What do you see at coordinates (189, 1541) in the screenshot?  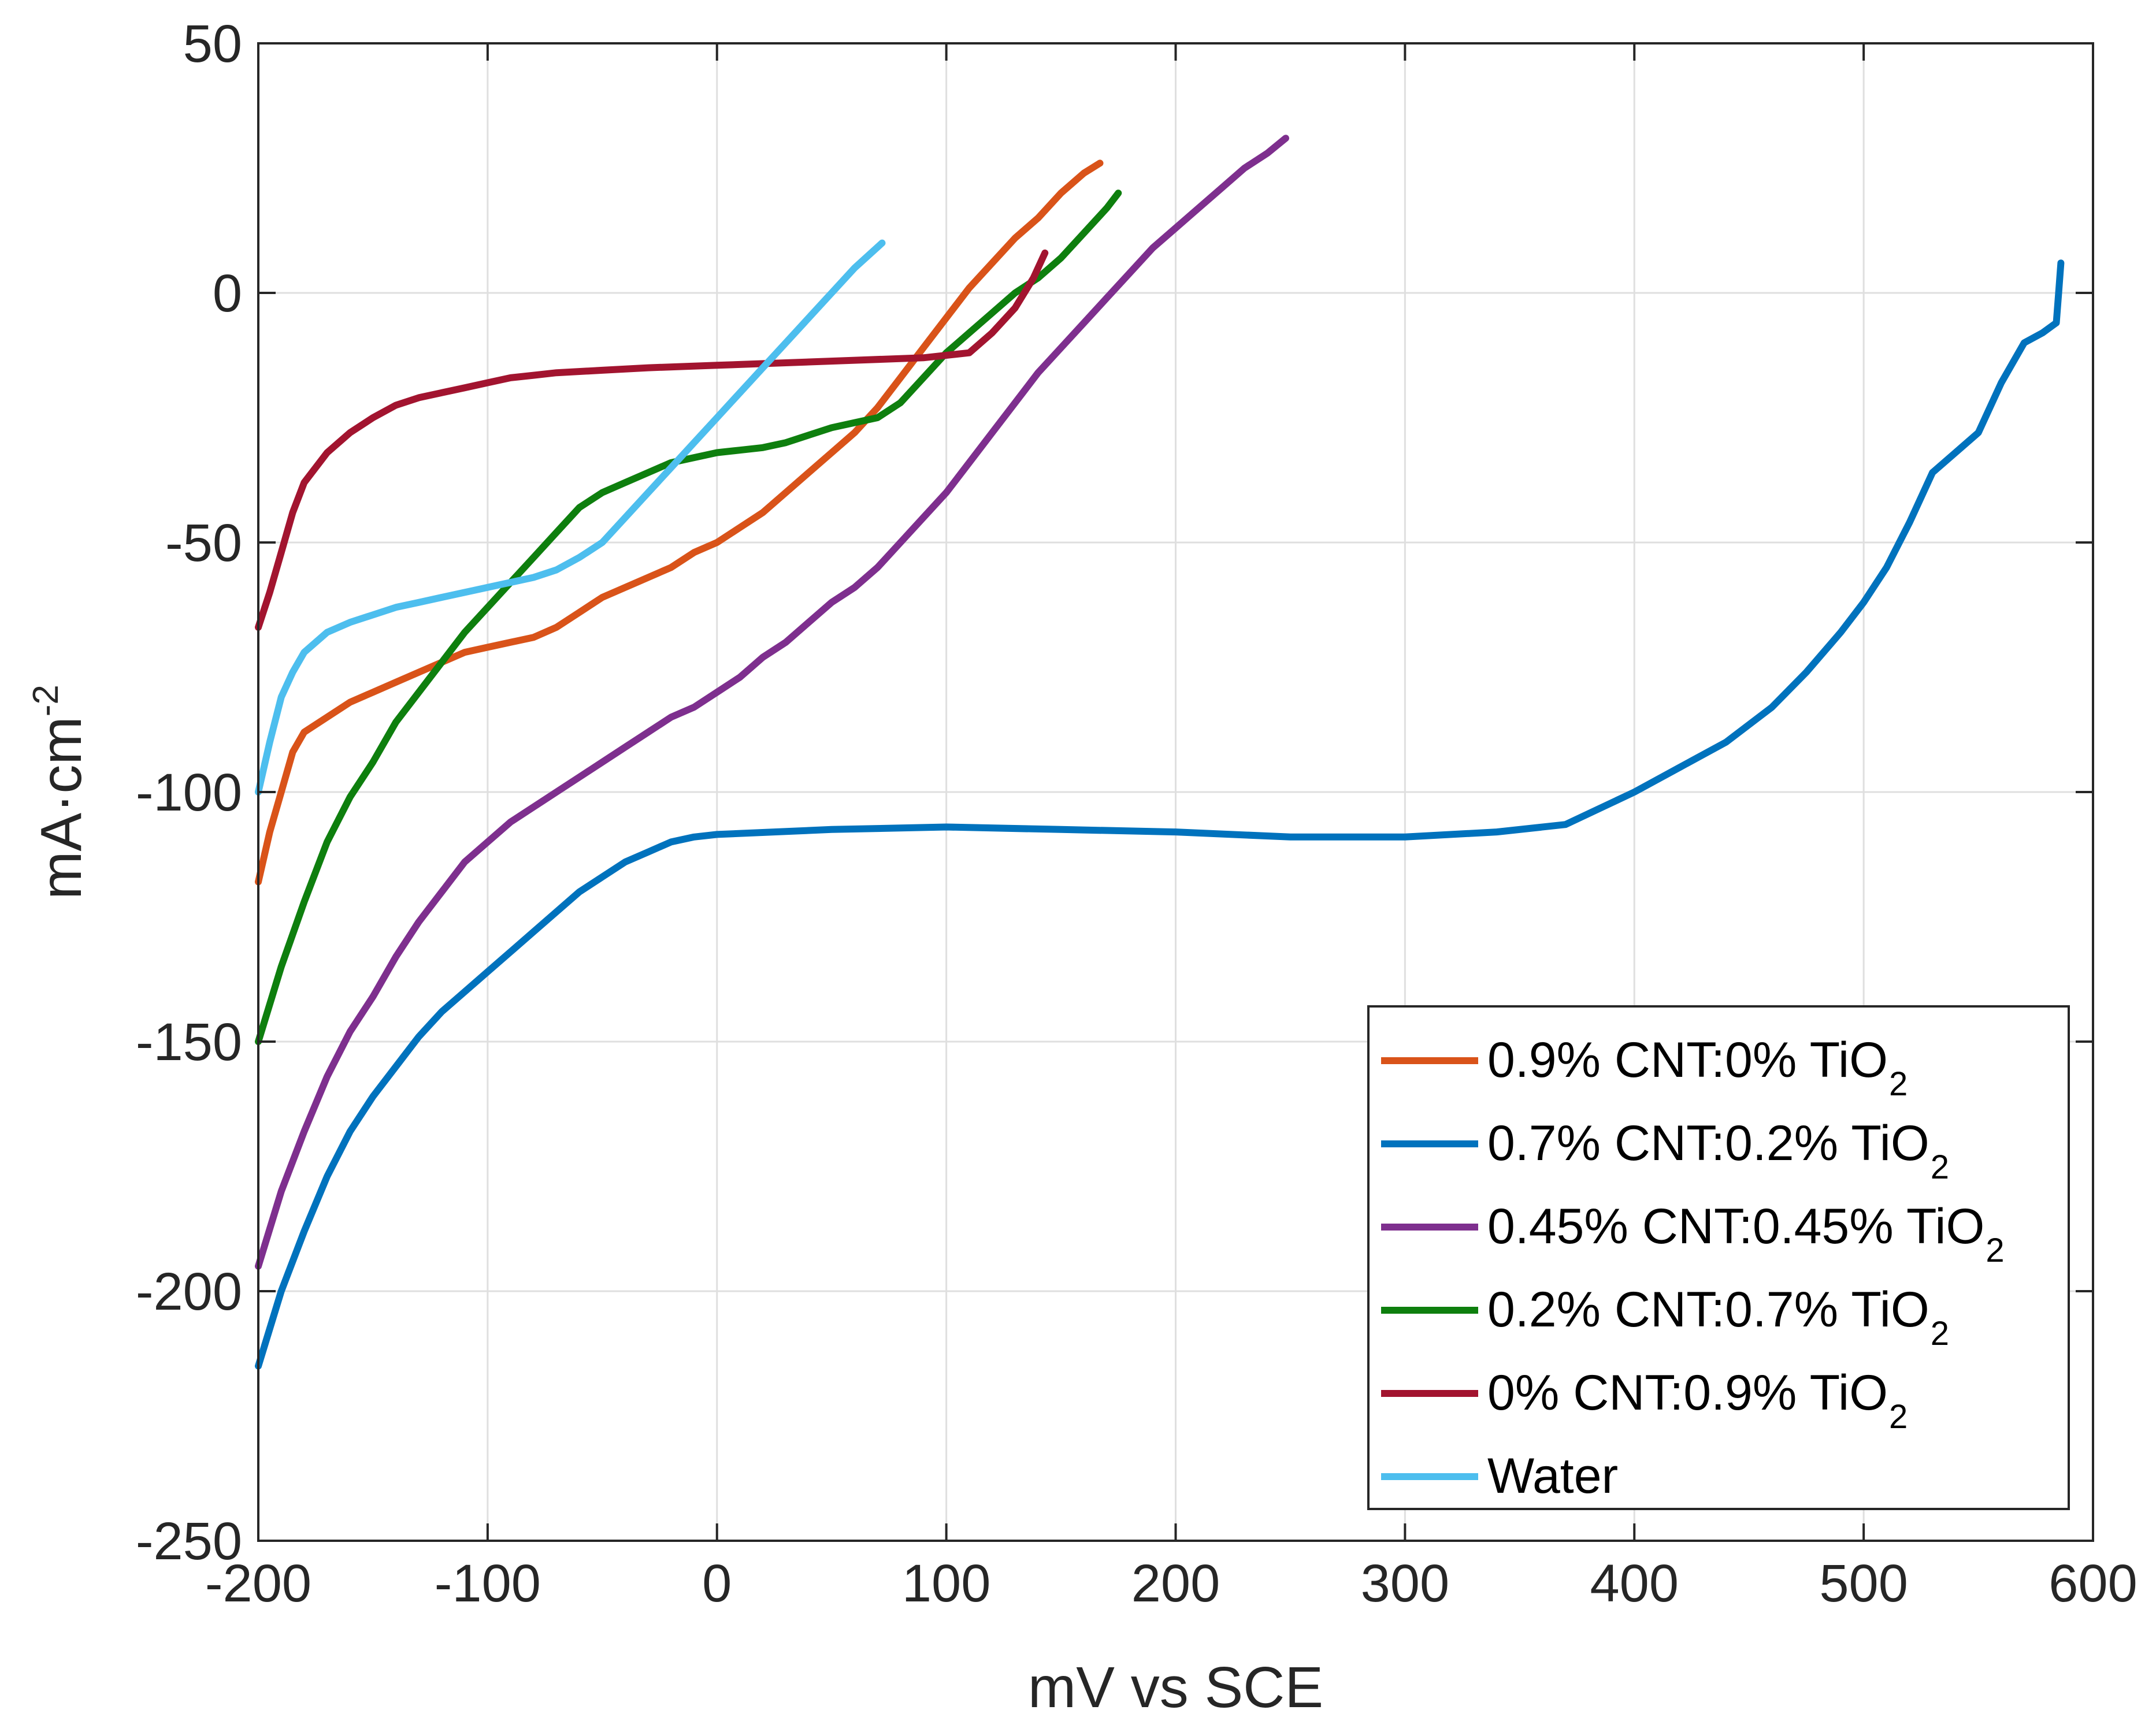 I see `y-tick-label: -250` at bounding box center [189, 1541].